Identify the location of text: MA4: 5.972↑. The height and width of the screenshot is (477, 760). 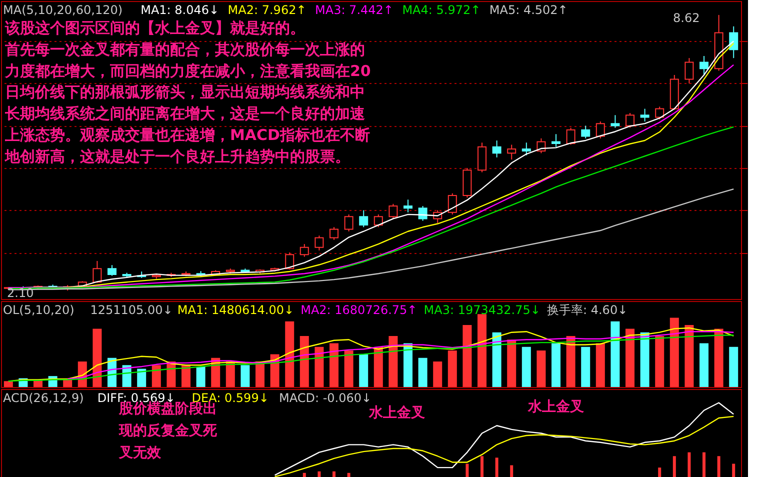
(441, 10).